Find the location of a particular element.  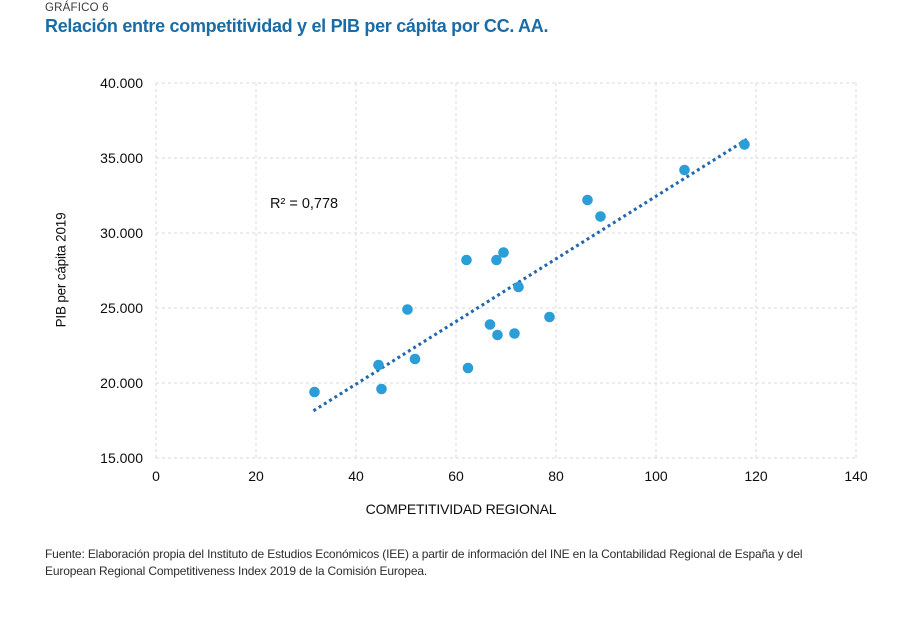

y-tick-label: 15.000 is located at coordinates (121, 457).